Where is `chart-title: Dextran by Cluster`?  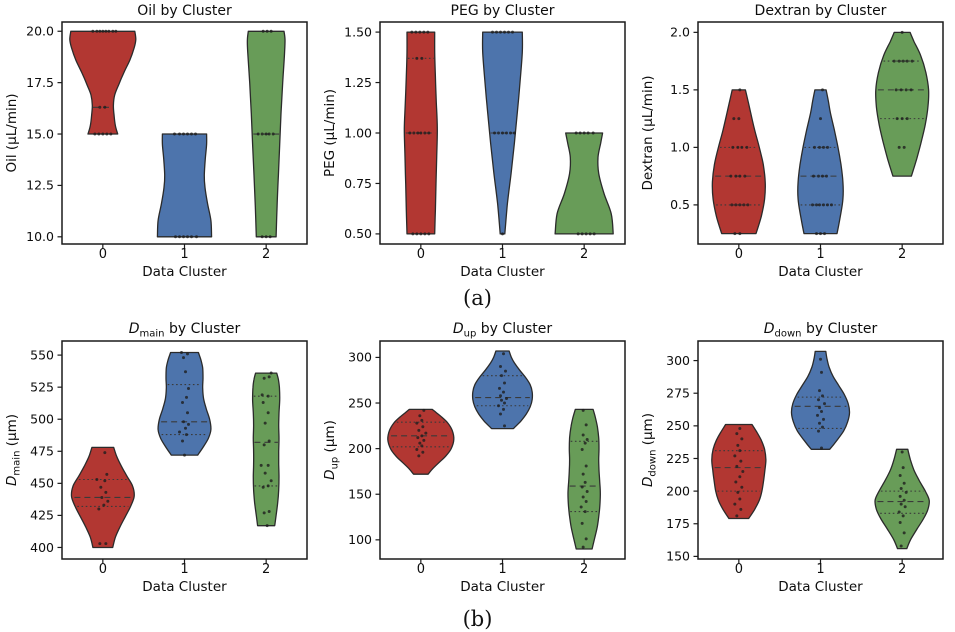
chart-title: Dextran by Cluster is located at coordinates (821, 11).